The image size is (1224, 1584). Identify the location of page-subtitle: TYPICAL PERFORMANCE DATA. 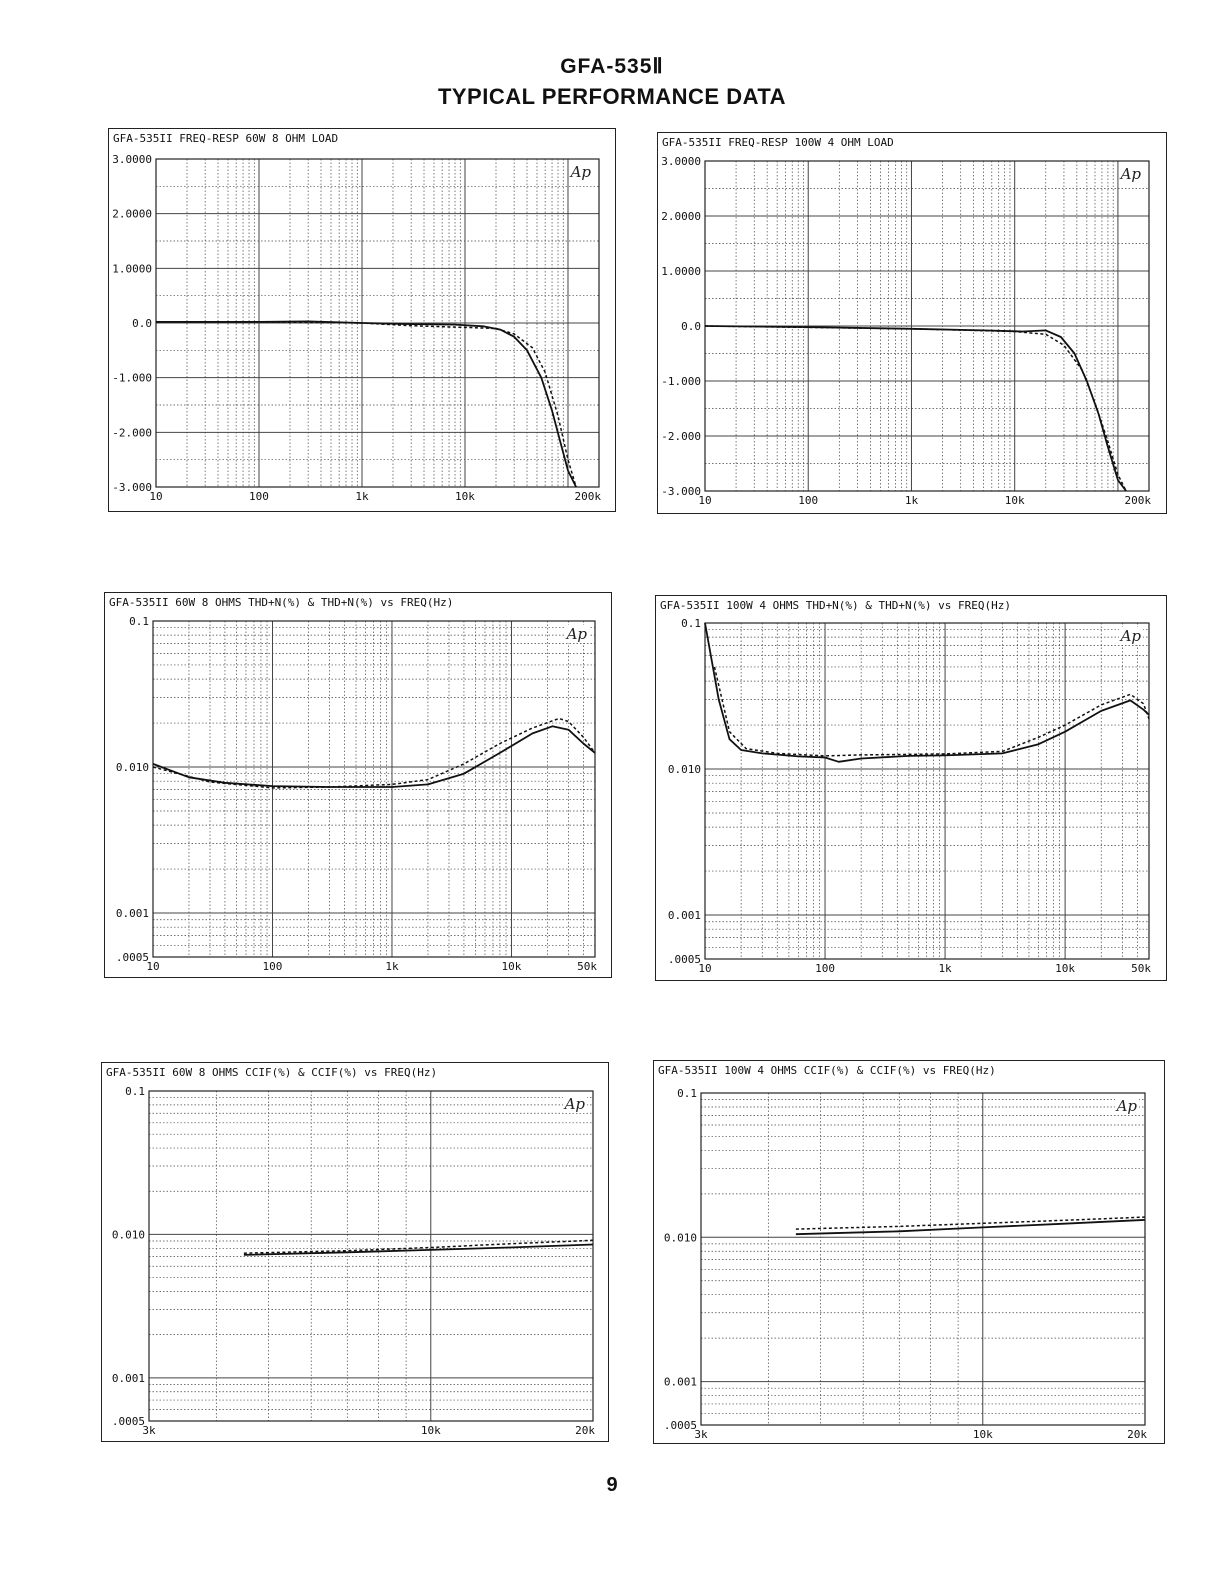
(612, 96).